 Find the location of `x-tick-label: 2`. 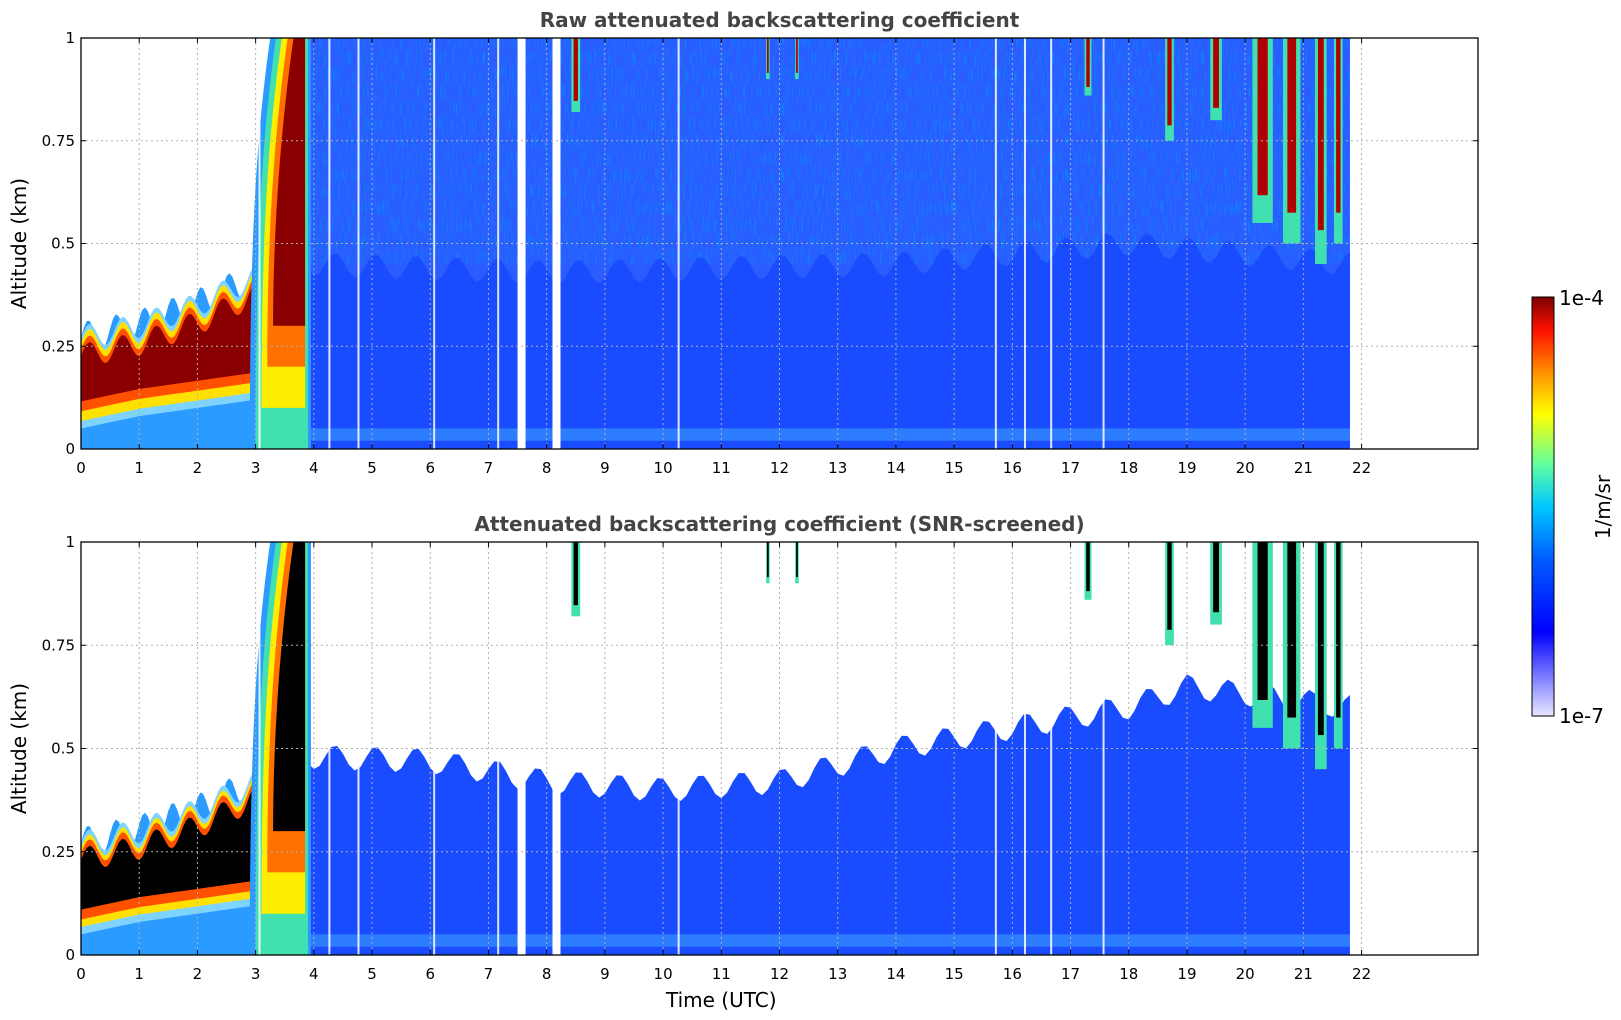

x-tick-label: 2 is located at coordinates (198, 468).